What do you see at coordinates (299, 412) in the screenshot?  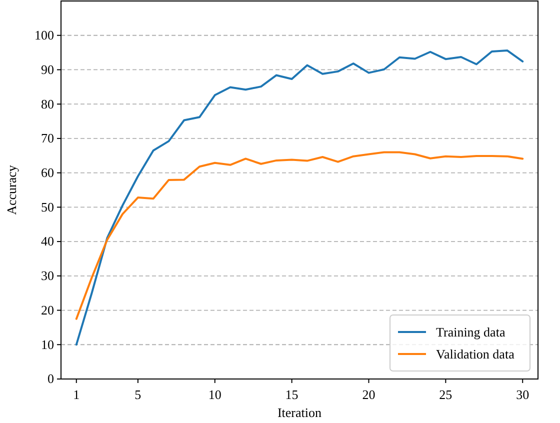 I see `x-axis-title: Iteration` at bounding box center [299, 412].